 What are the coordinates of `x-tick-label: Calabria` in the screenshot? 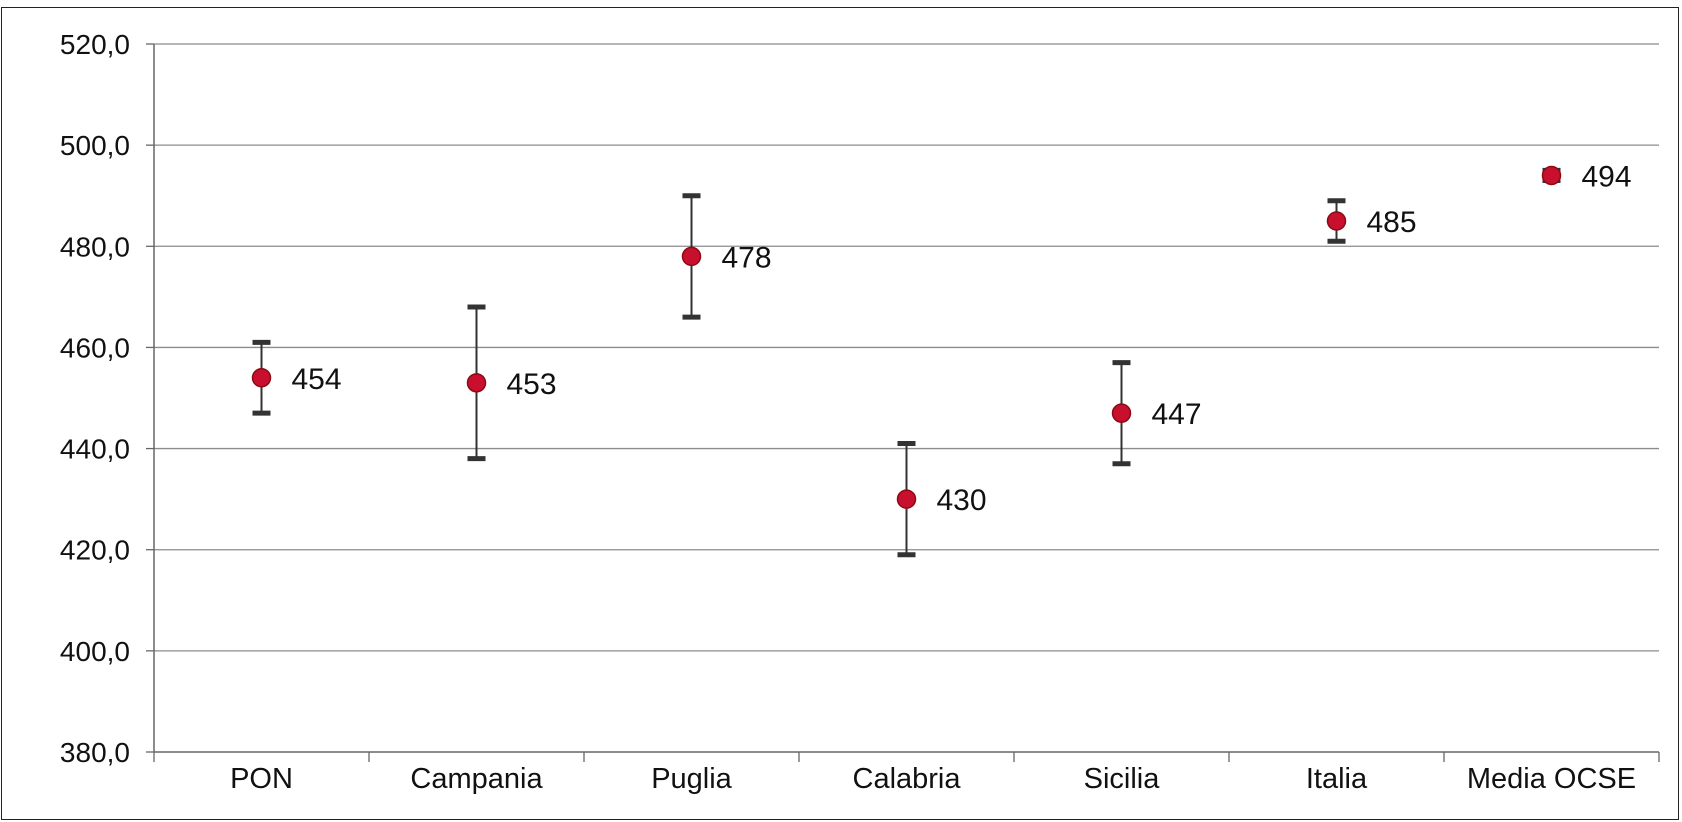 It's located at (907, 779).